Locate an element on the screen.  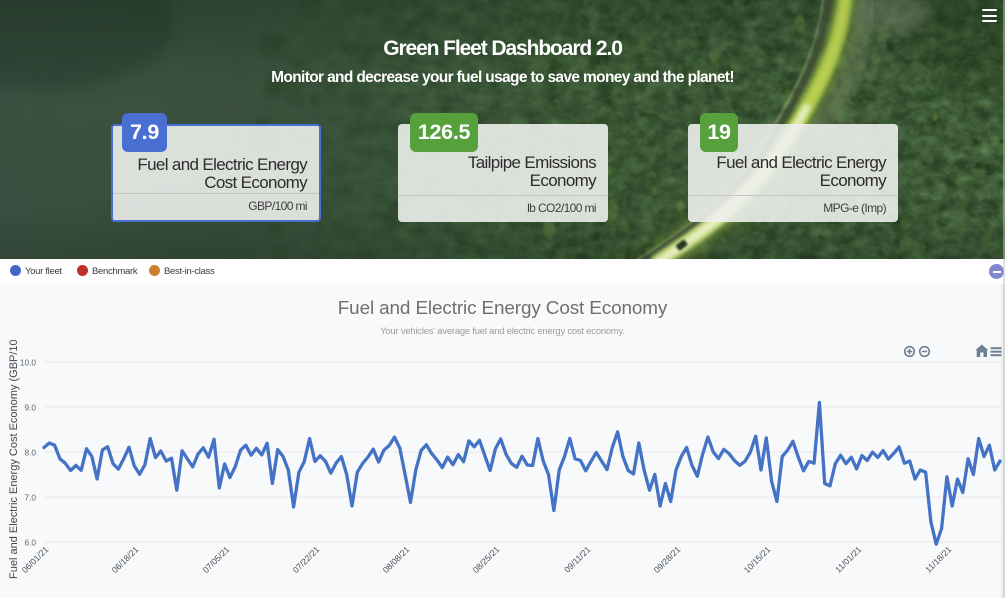
svg-text: 08/25/21 is located at coordinates (486, 559).